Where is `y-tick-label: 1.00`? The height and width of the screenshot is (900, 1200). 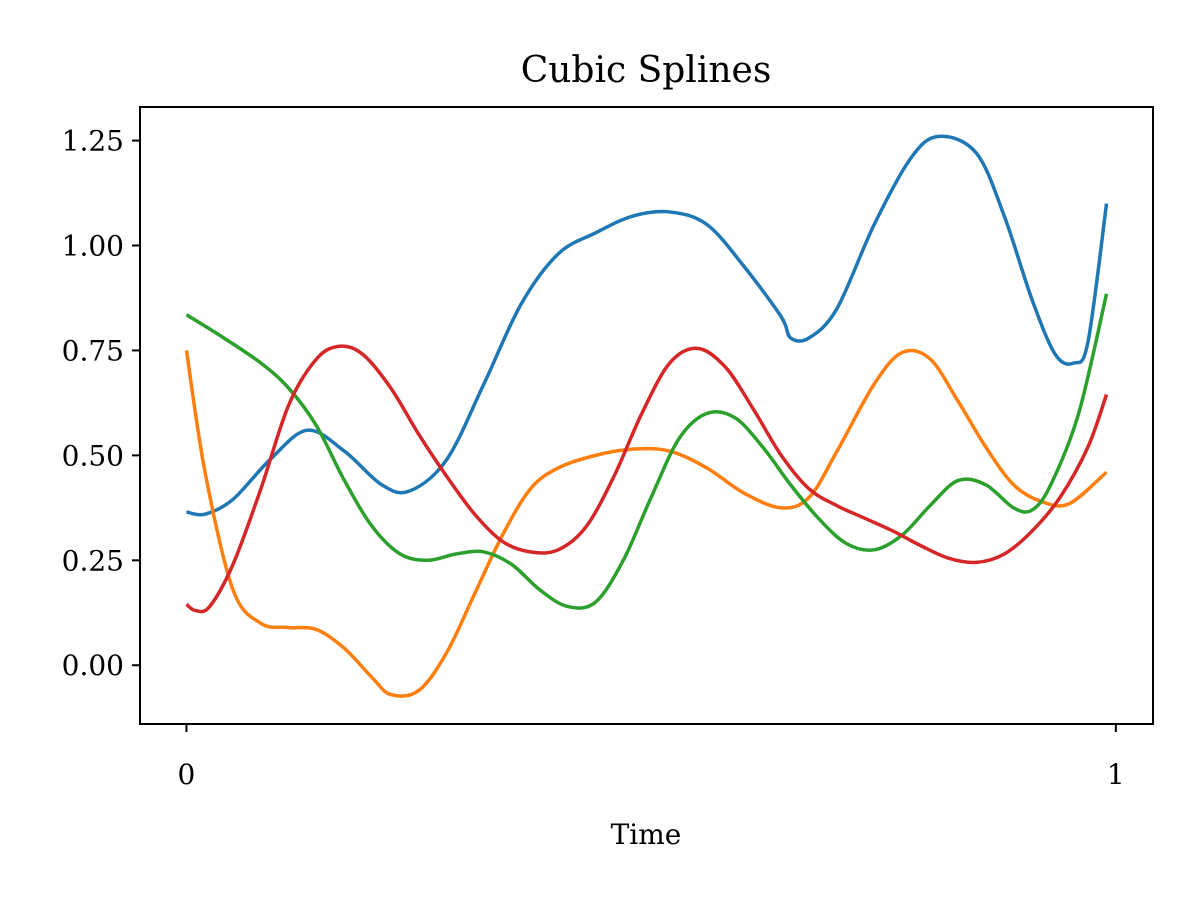
y-tick-label: 1.00 is located at coordinates (93, 246).